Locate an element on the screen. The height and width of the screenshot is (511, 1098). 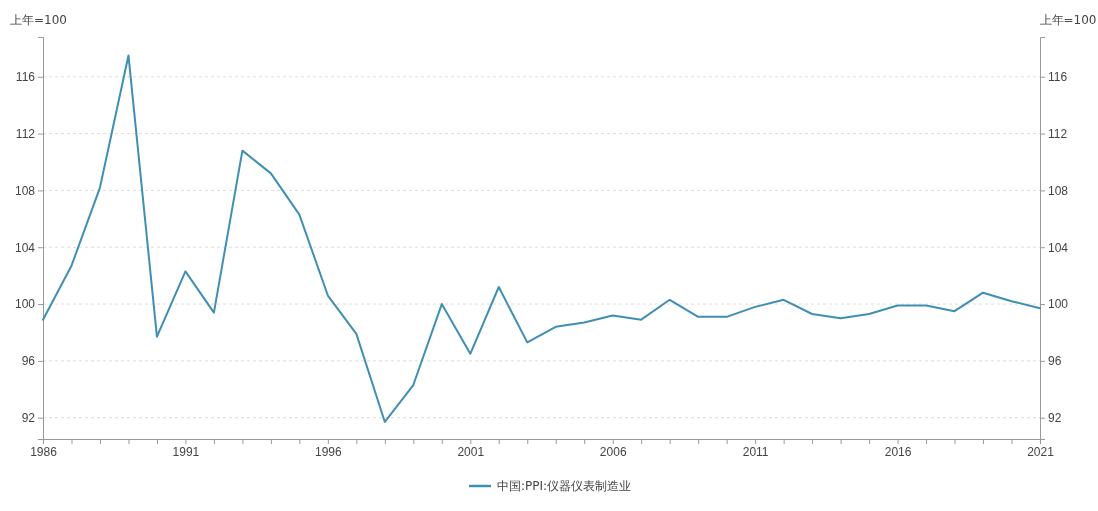
x-tick-label: 1991 is located at coordinates (186, 451).